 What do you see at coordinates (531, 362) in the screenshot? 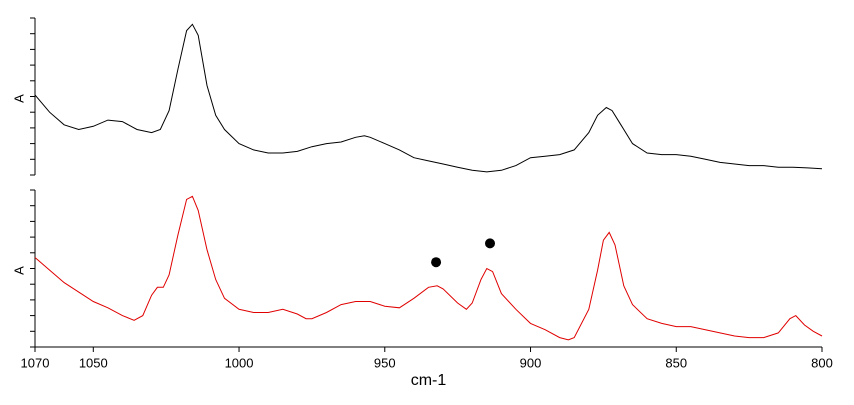
I see `x-tick-label: 900` at bounding box center [531, 362].